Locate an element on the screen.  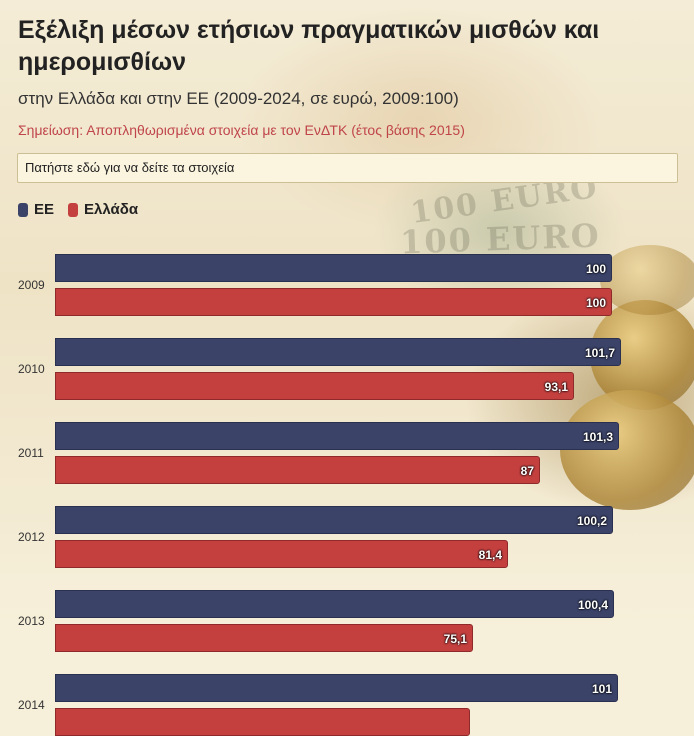
bar-el: 87 is located at coordinates (297, 470).